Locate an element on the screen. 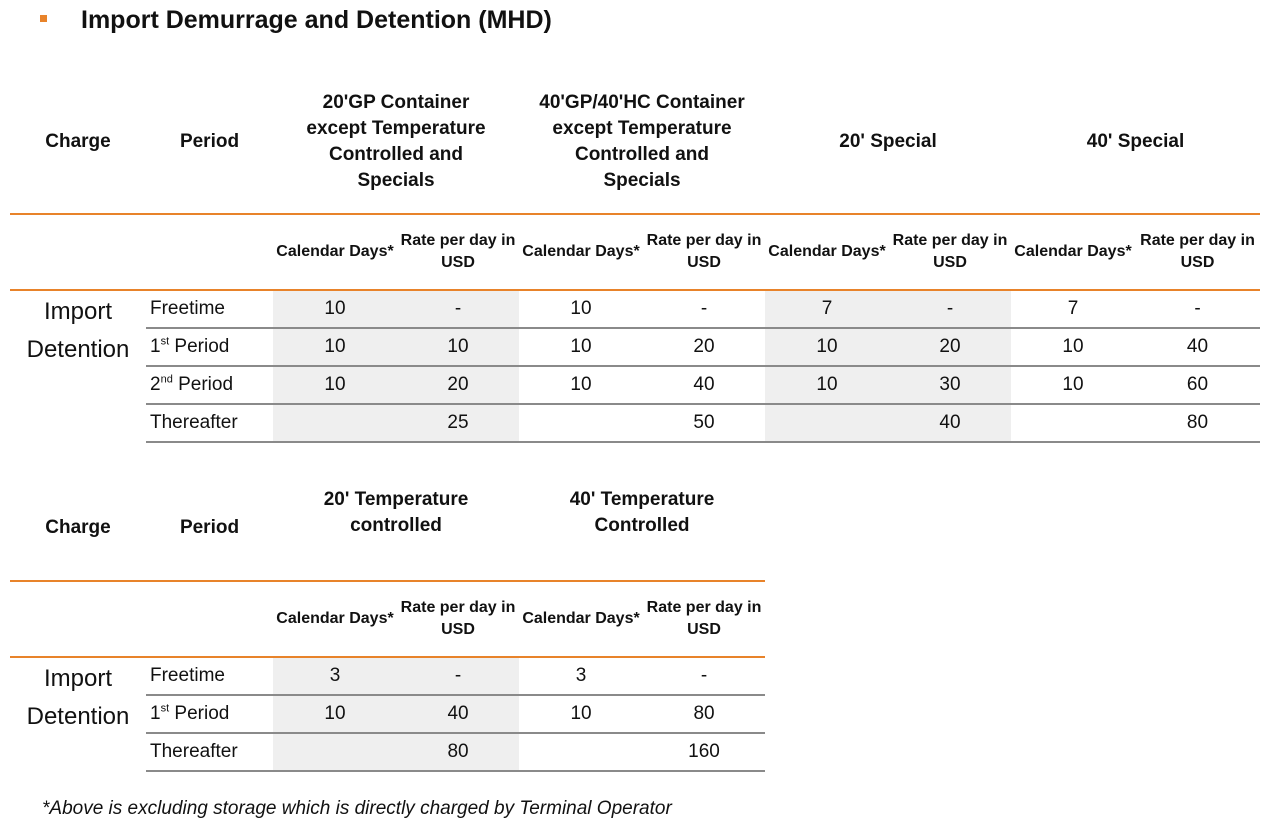  title-row: Import Demurrage and Detention (MHD) is located at coordinates (296, 20).